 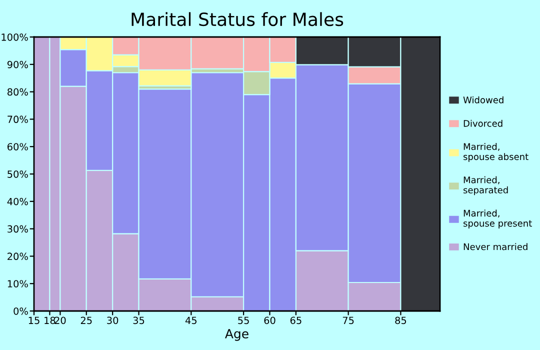 What do you see at coordinates (18, 229) in the screenshot?
I see `y-tick-label: 30%` at bounding box center [18, 229].